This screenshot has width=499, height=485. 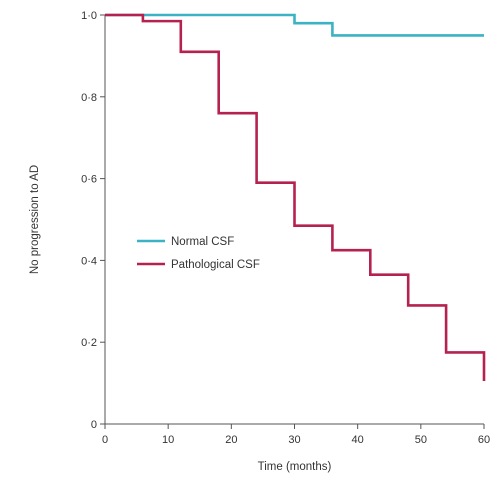 I want to click on x-tick-label: 60, so click(x=484, y=440).